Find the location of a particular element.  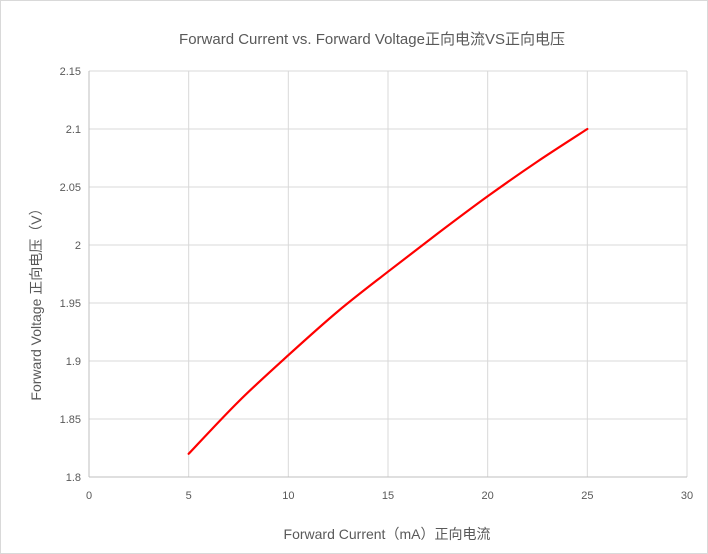

x-tick-label: 0 is located at coordinates (89, 496).